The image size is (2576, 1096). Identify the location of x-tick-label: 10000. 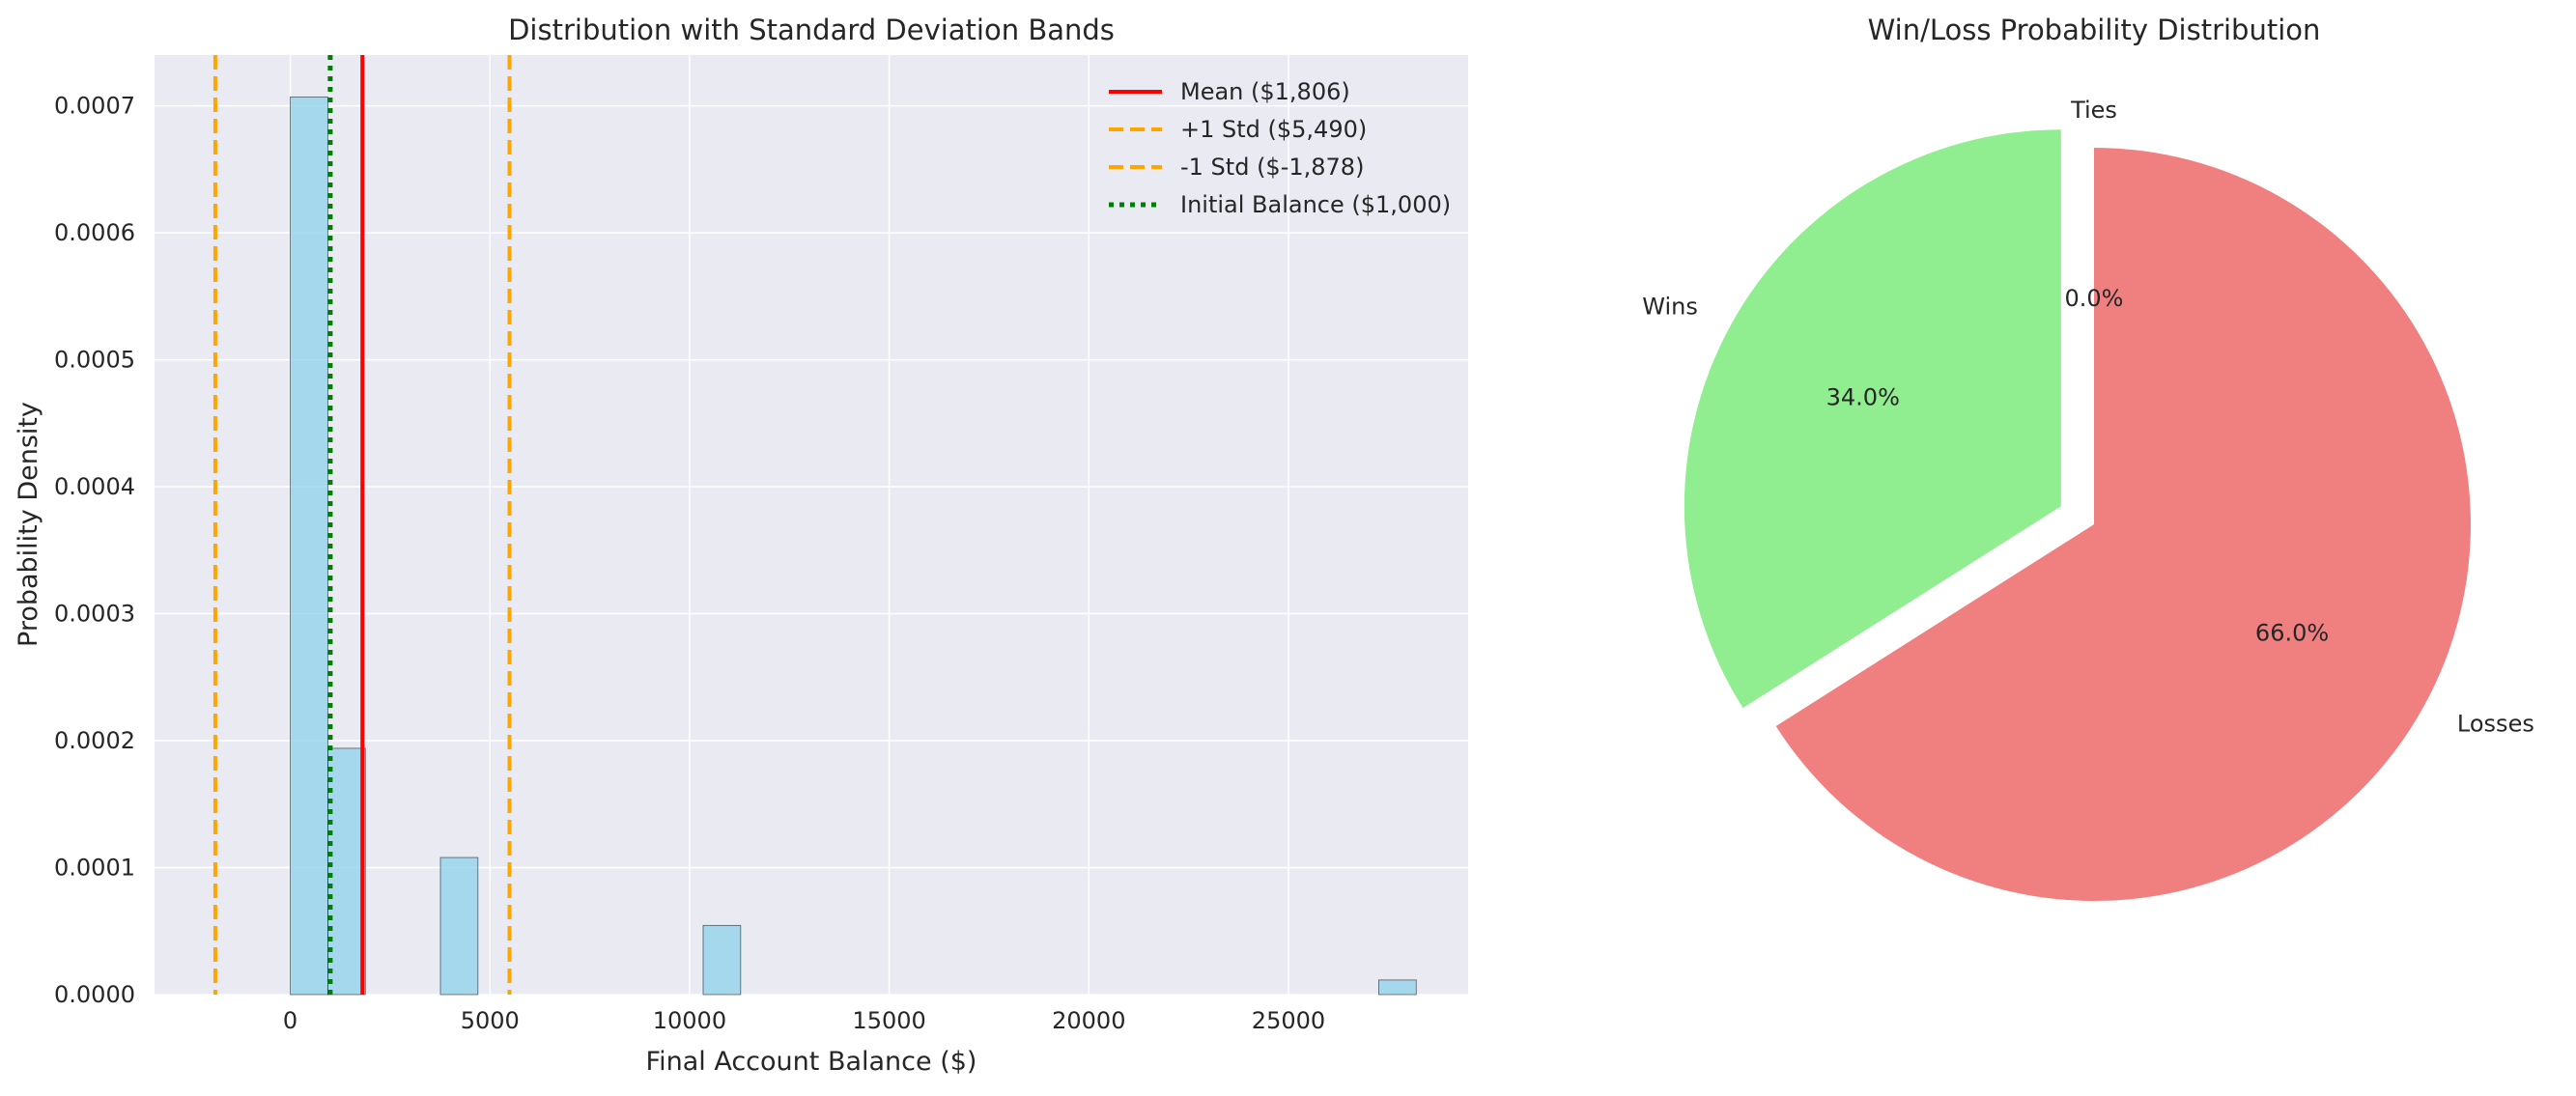
(689, 1021).